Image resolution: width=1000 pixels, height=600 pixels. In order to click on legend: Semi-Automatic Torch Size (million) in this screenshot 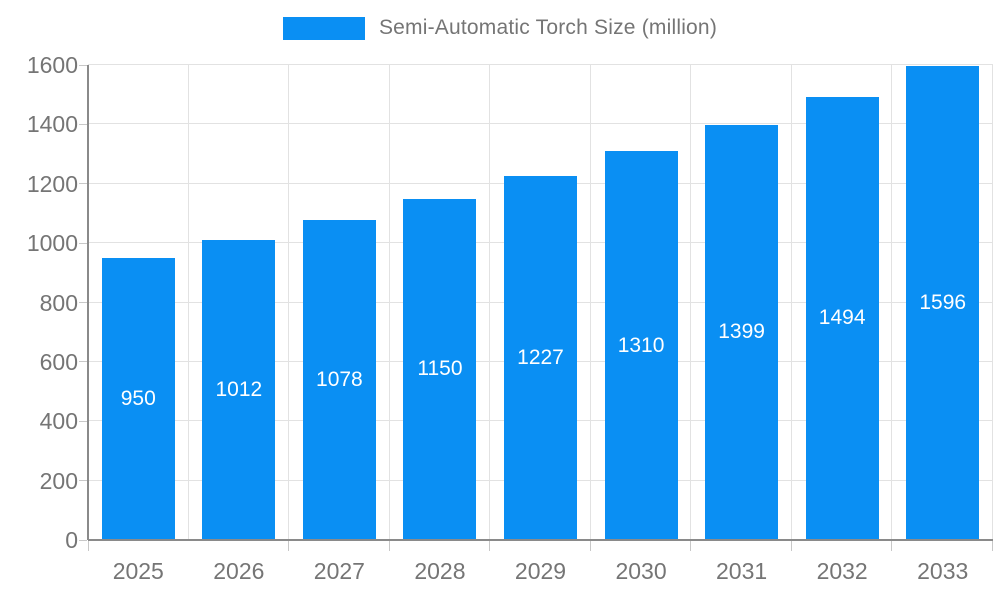, I will do `click(500, 28)`.